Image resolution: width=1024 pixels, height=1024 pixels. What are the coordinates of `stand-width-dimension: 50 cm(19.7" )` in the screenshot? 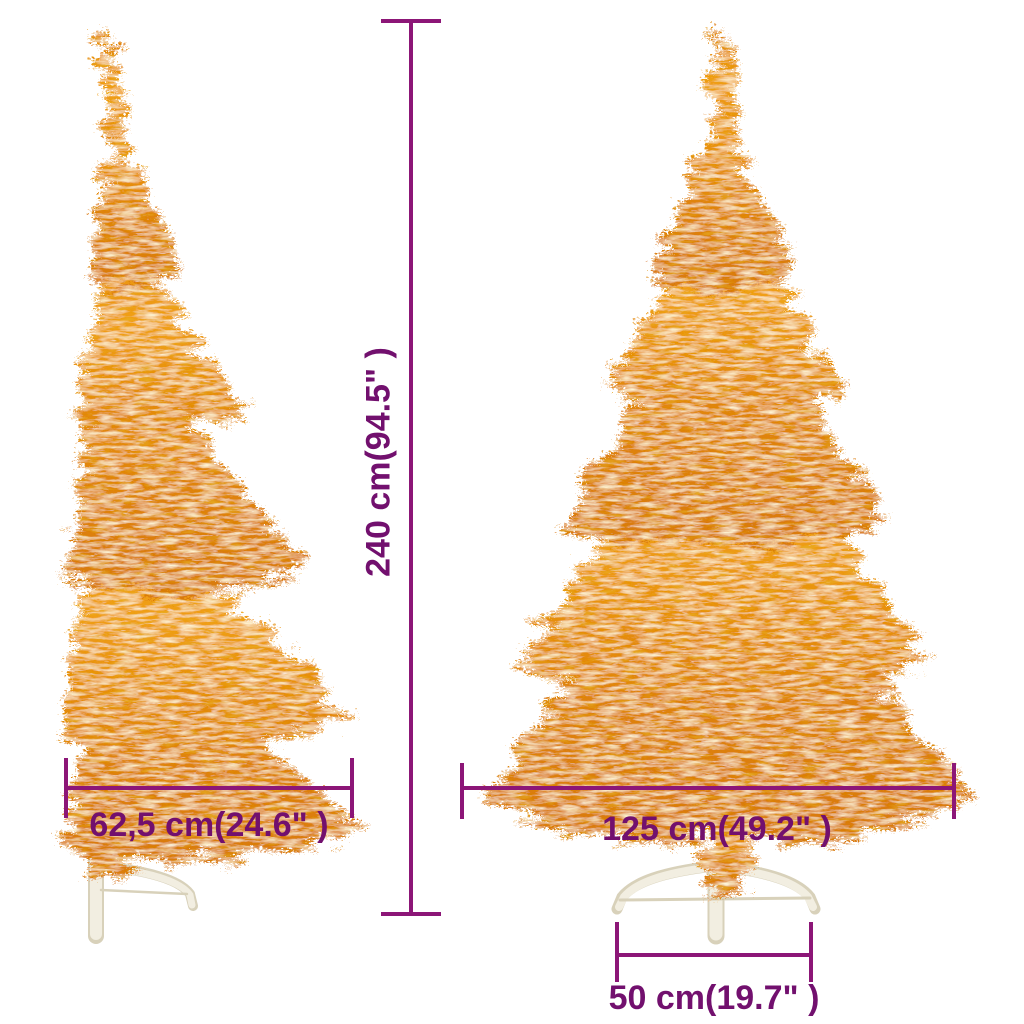 It's located at (714, 972).